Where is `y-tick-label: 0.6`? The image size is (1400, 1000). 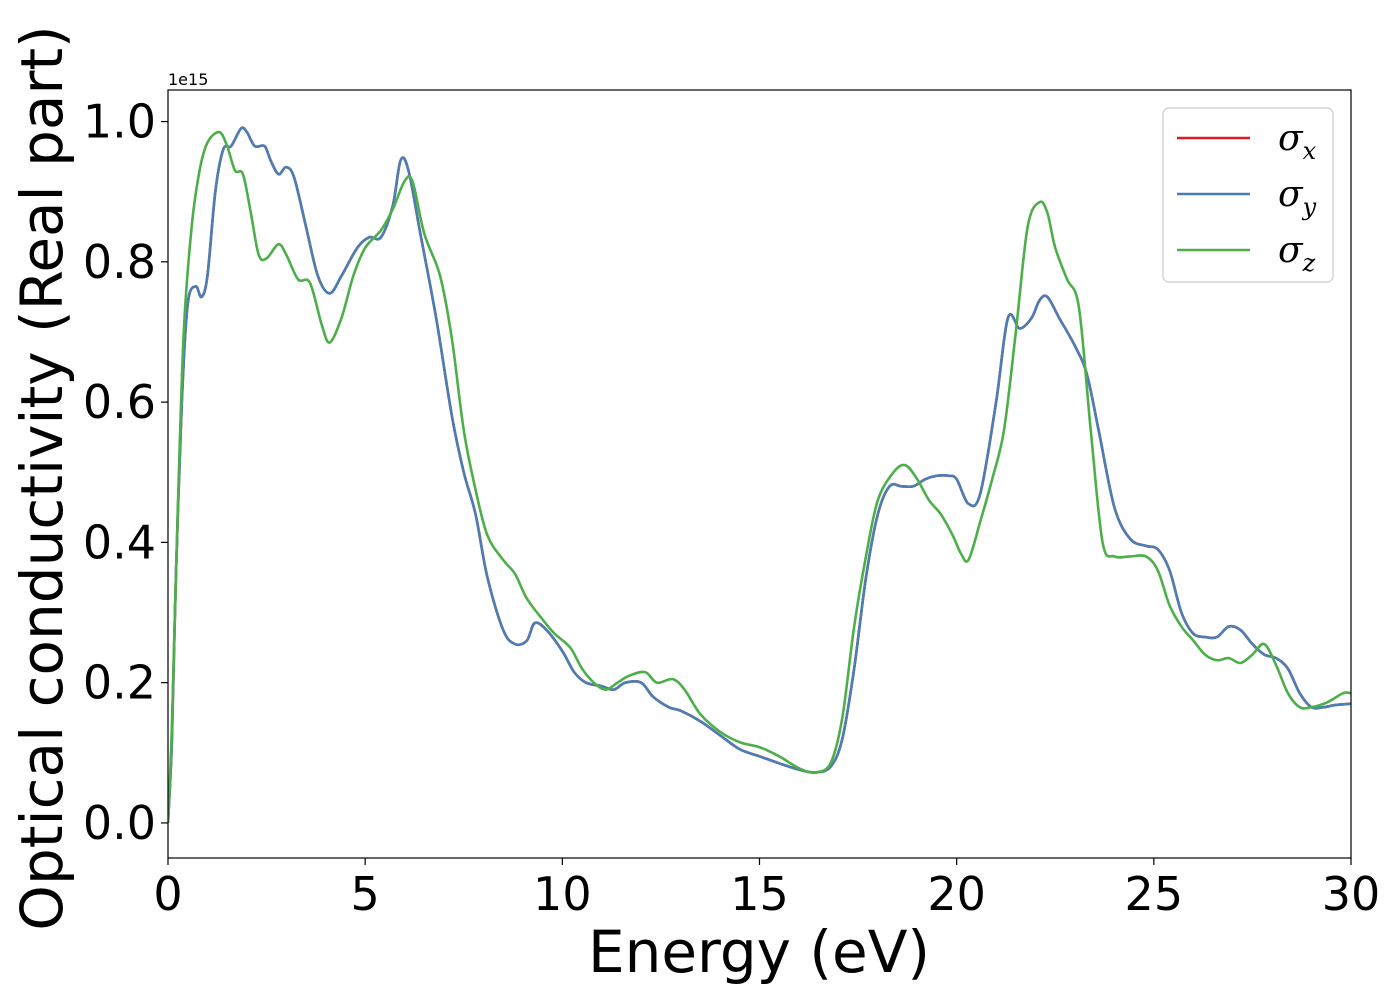 y-tick-label: 0.6 is located at coordinates (119, 402).